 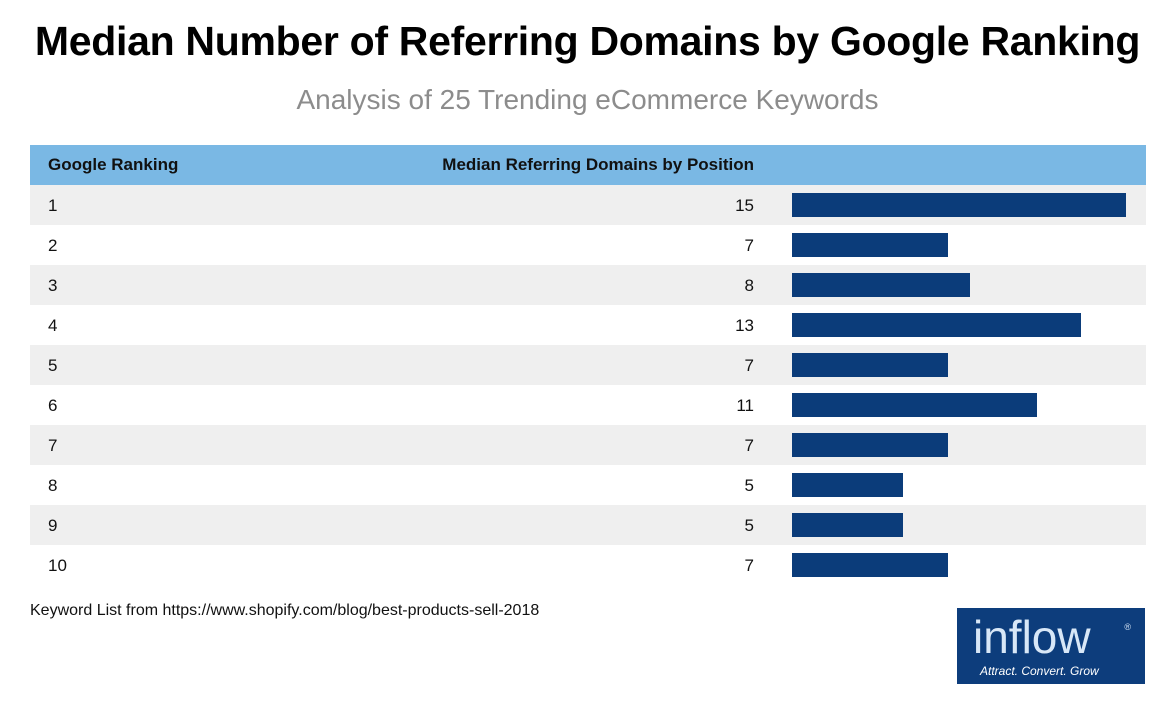 What do you see at coordinates (53, 205) in the screenshot?
I see `ranking-cell: 1` at bounding box center [53, 205].